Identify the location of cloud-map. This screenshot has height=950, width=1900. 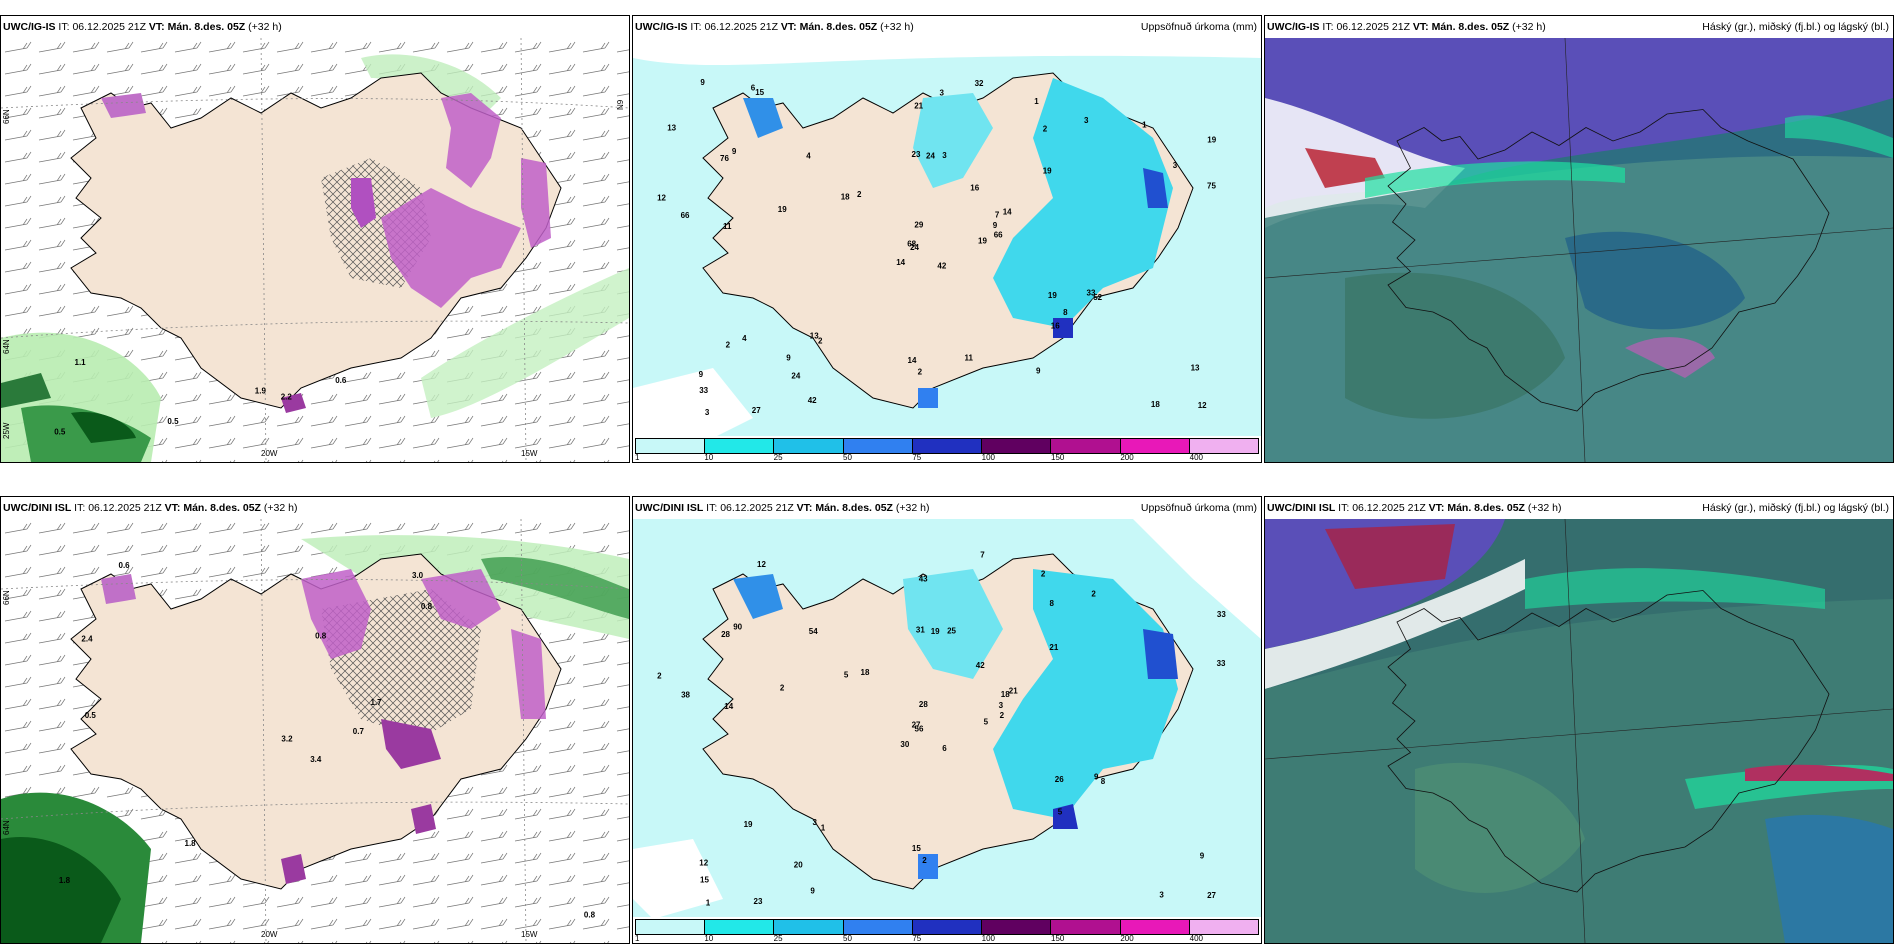
(1579, 250).